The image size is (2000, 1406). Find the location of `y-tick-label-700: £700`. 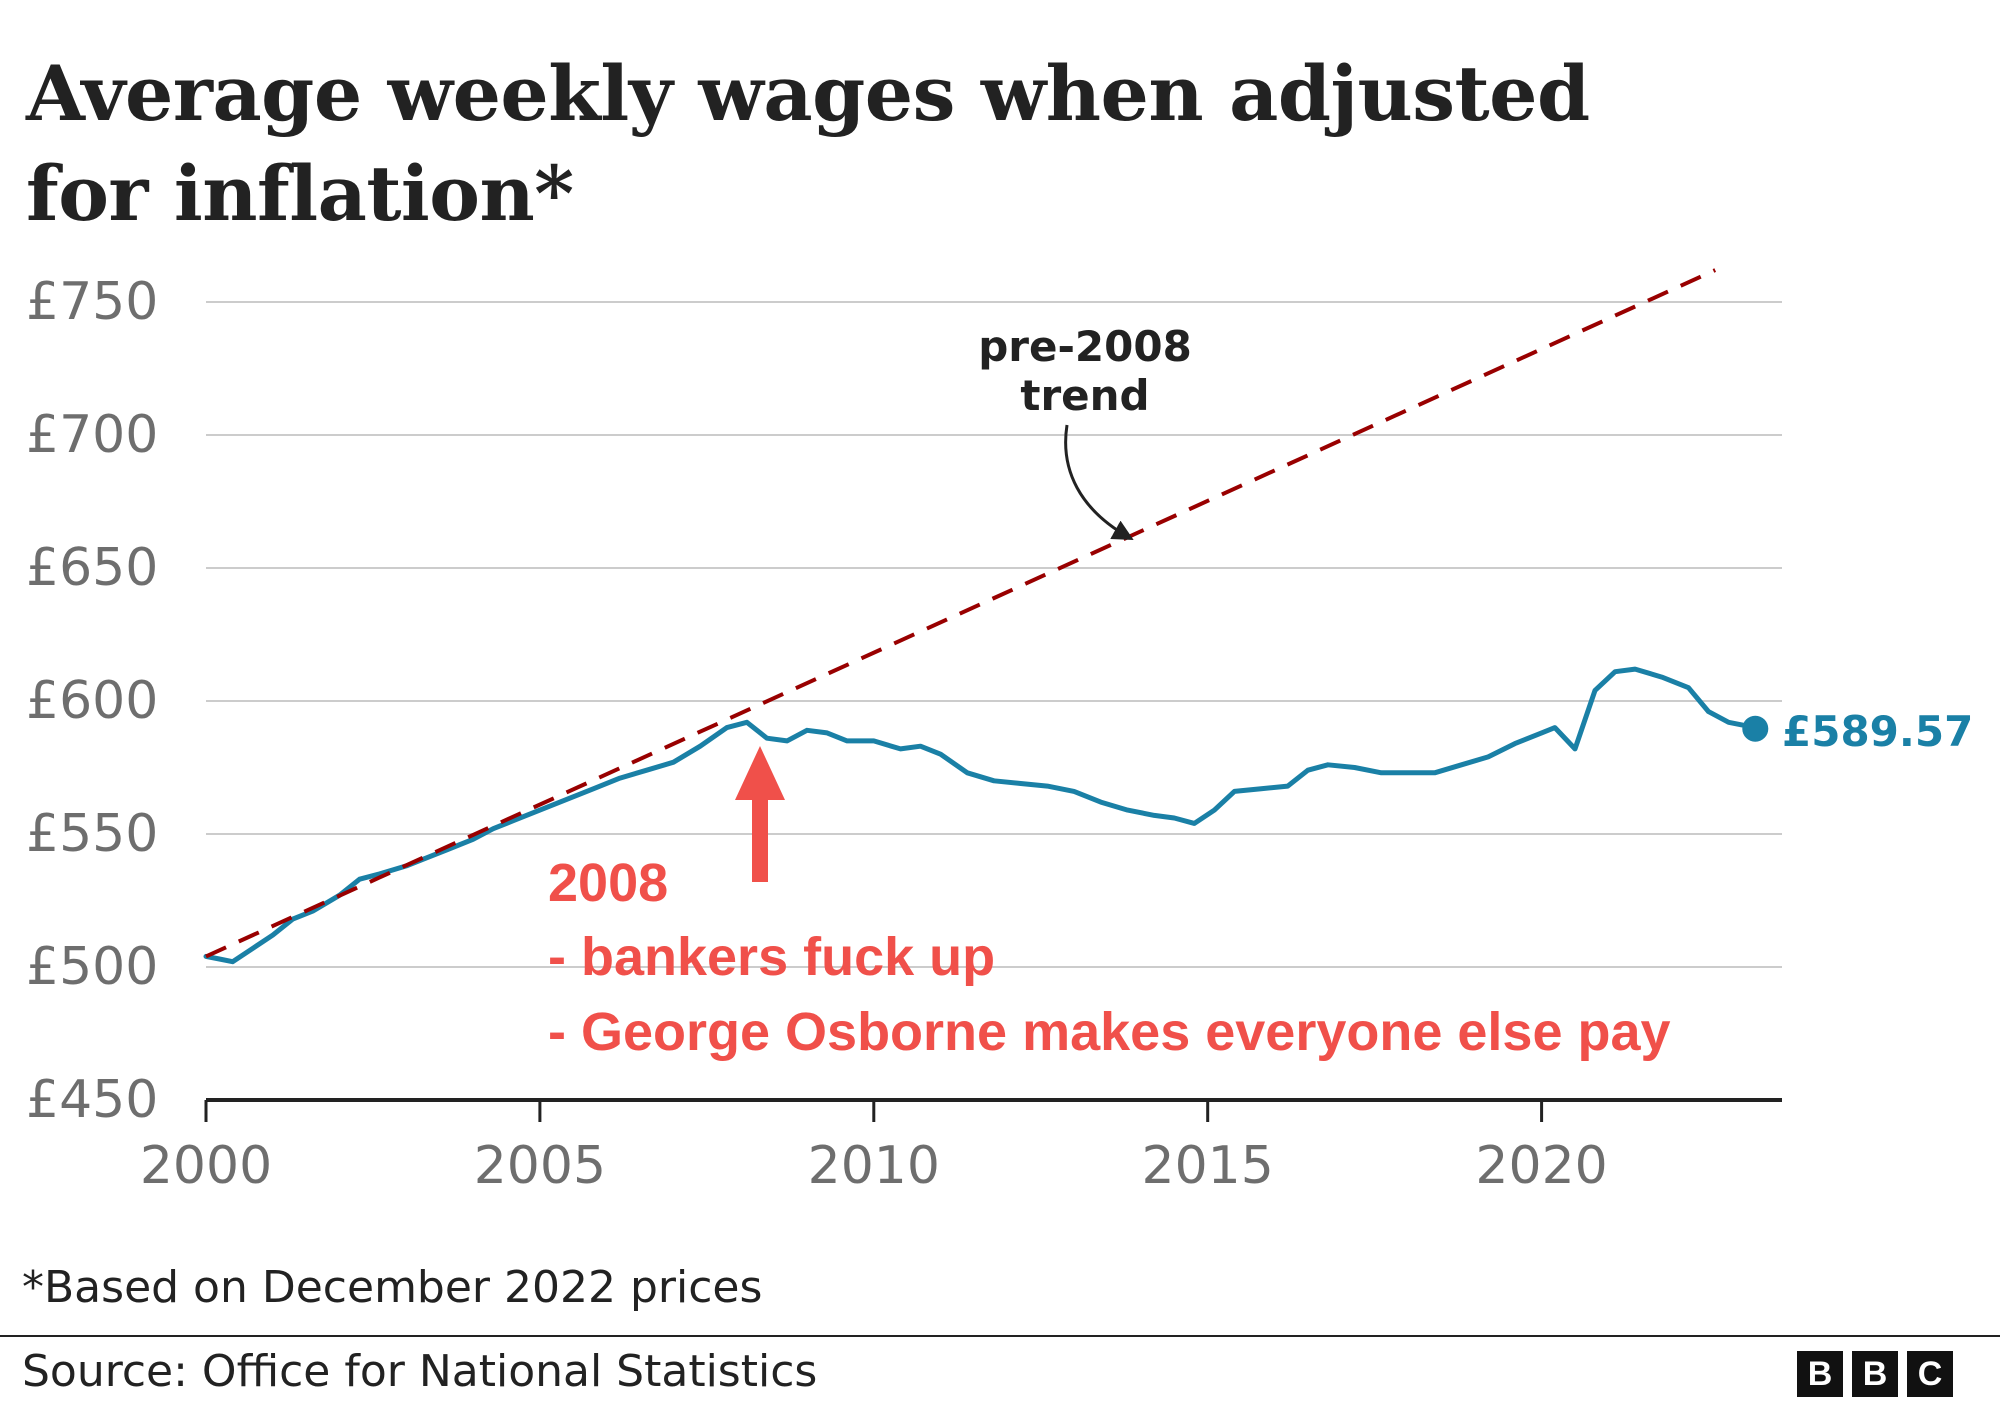

y-tick-label-700: £700 is located at coordinates (92, 435).